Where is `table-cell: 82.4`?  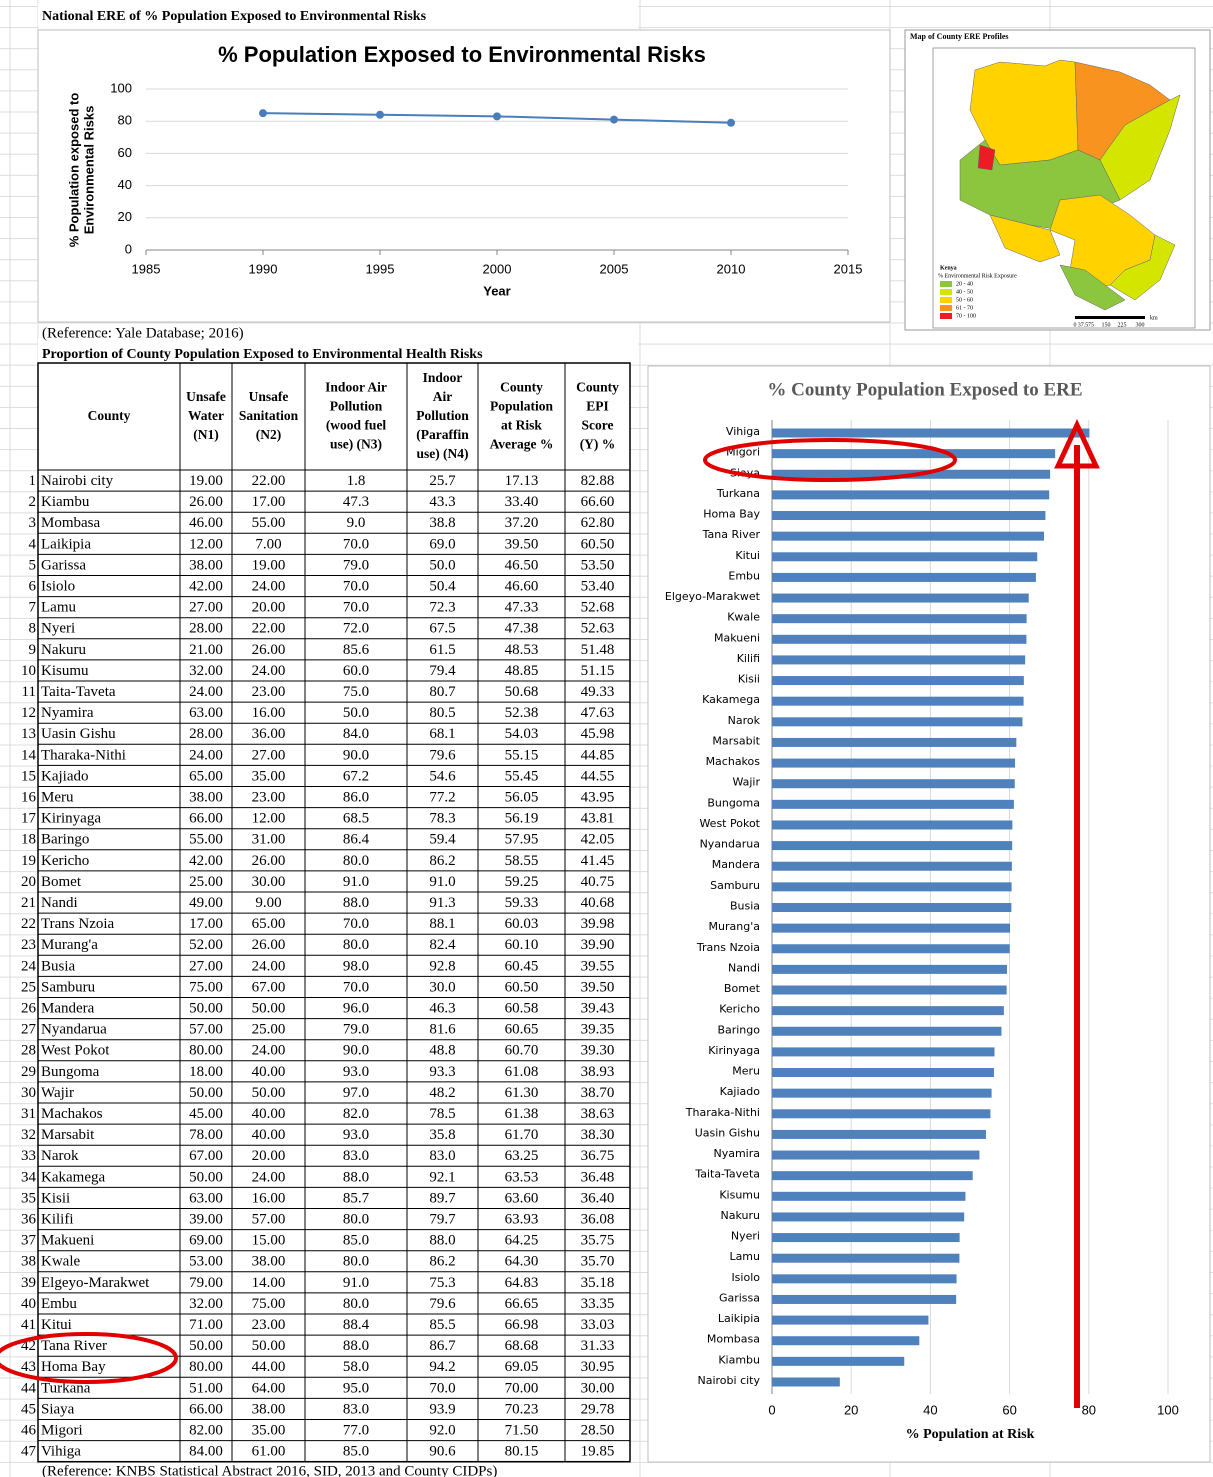
table-cell: 82.4 is located at coordinates (442, 945).